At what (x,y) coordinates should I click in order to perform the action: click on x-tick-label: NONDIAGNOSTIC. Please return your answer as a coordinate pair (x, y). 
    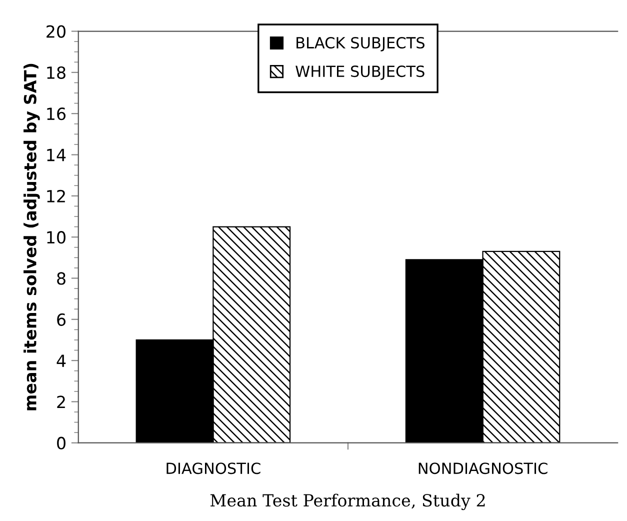
    Looking at the image, I should click on (483, 468).